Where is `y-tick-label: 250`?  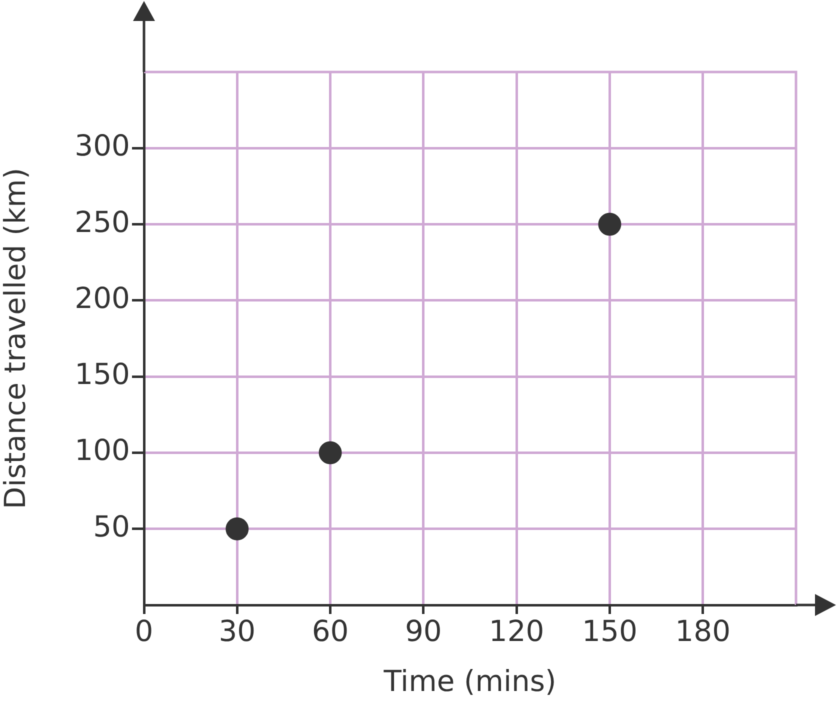
y-tick-label: 250 is located at coordinates (102, 221).